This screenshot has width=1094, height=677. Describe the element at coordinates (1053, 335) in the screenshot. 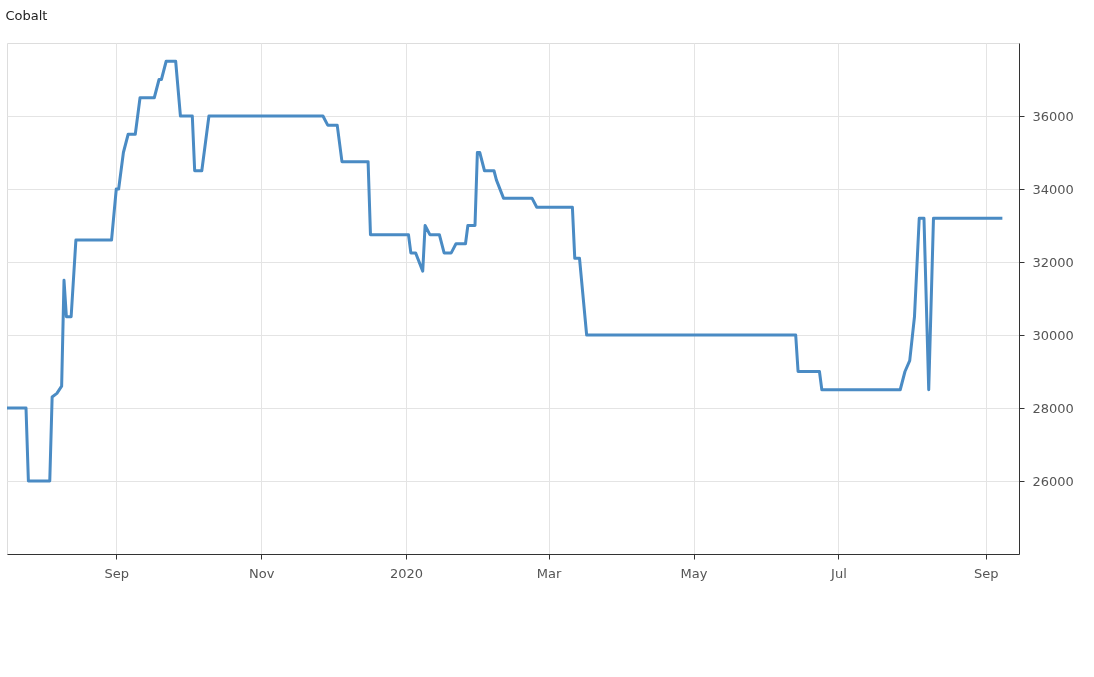

I see `y-tick-label: 30000` at that location.